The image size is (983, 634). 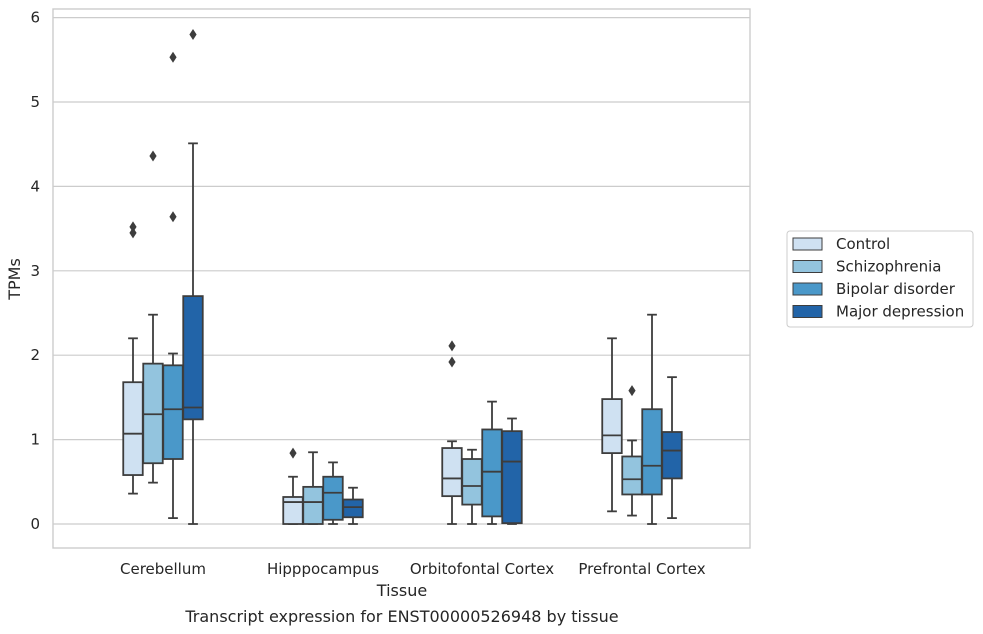 I want to click on legend-label: Schizophrenia, so click(x=888, y=267).